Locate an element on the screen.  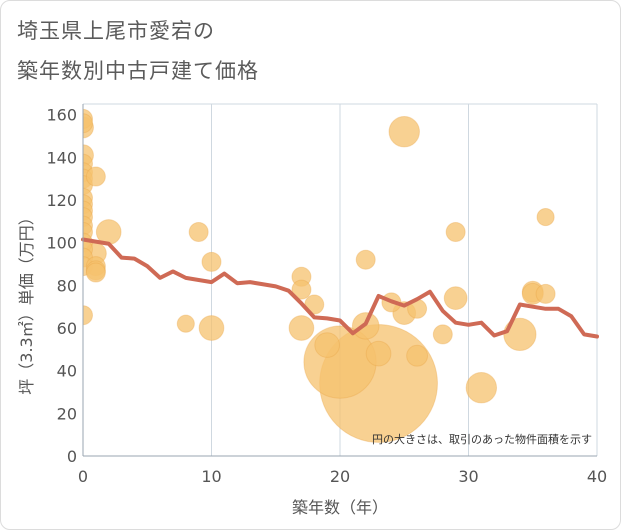
bubble-size-note: 円の大きさは、取引のあった物件面積を示す is located at coordinates (482, 439).